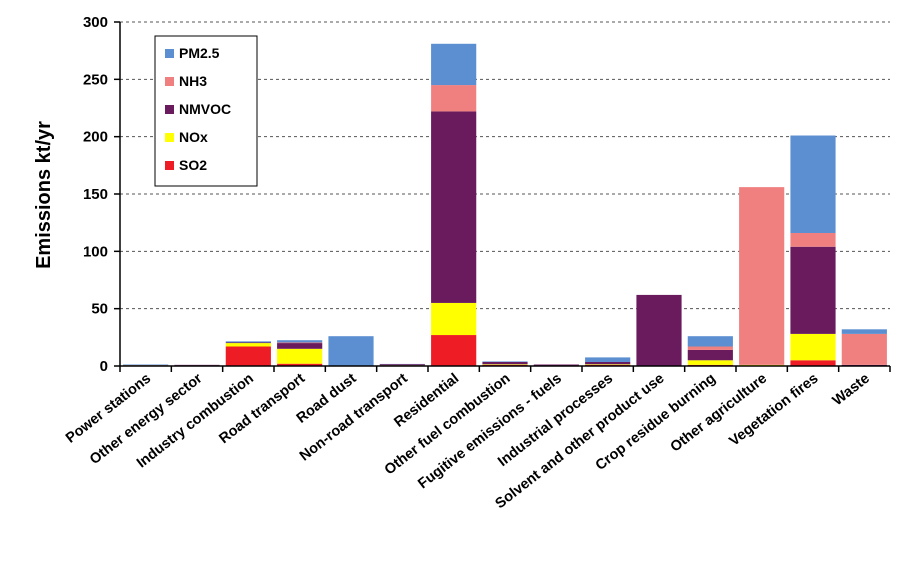 This screenshot has width=907, height=580. Describe the element at coordinates (199, 53) in the screenshot. I see `legend-label: PM2.5` at that location.